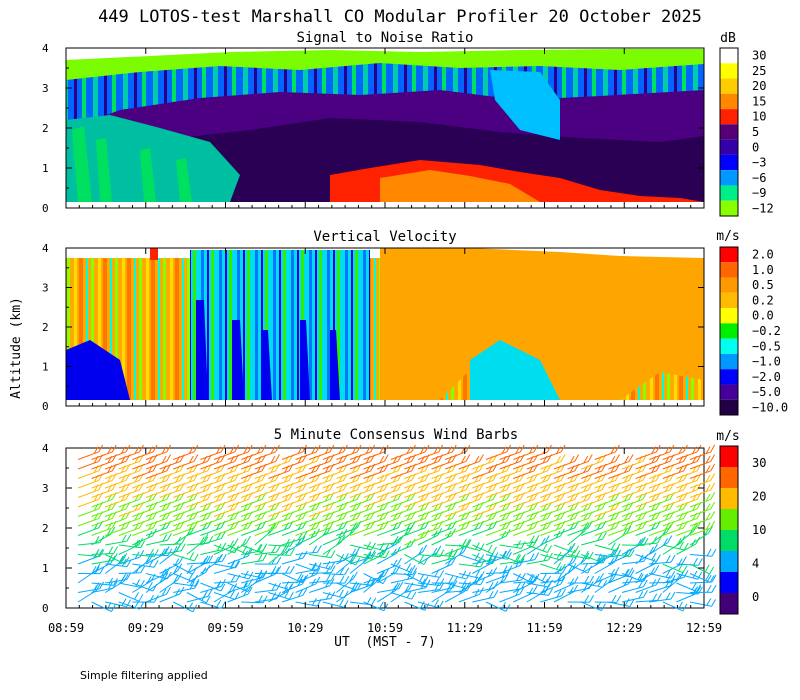  What do you see at coordinates (154, 254) in the screenshot?
I see `vv-red-top-spot` at bounding box center [154, 254].